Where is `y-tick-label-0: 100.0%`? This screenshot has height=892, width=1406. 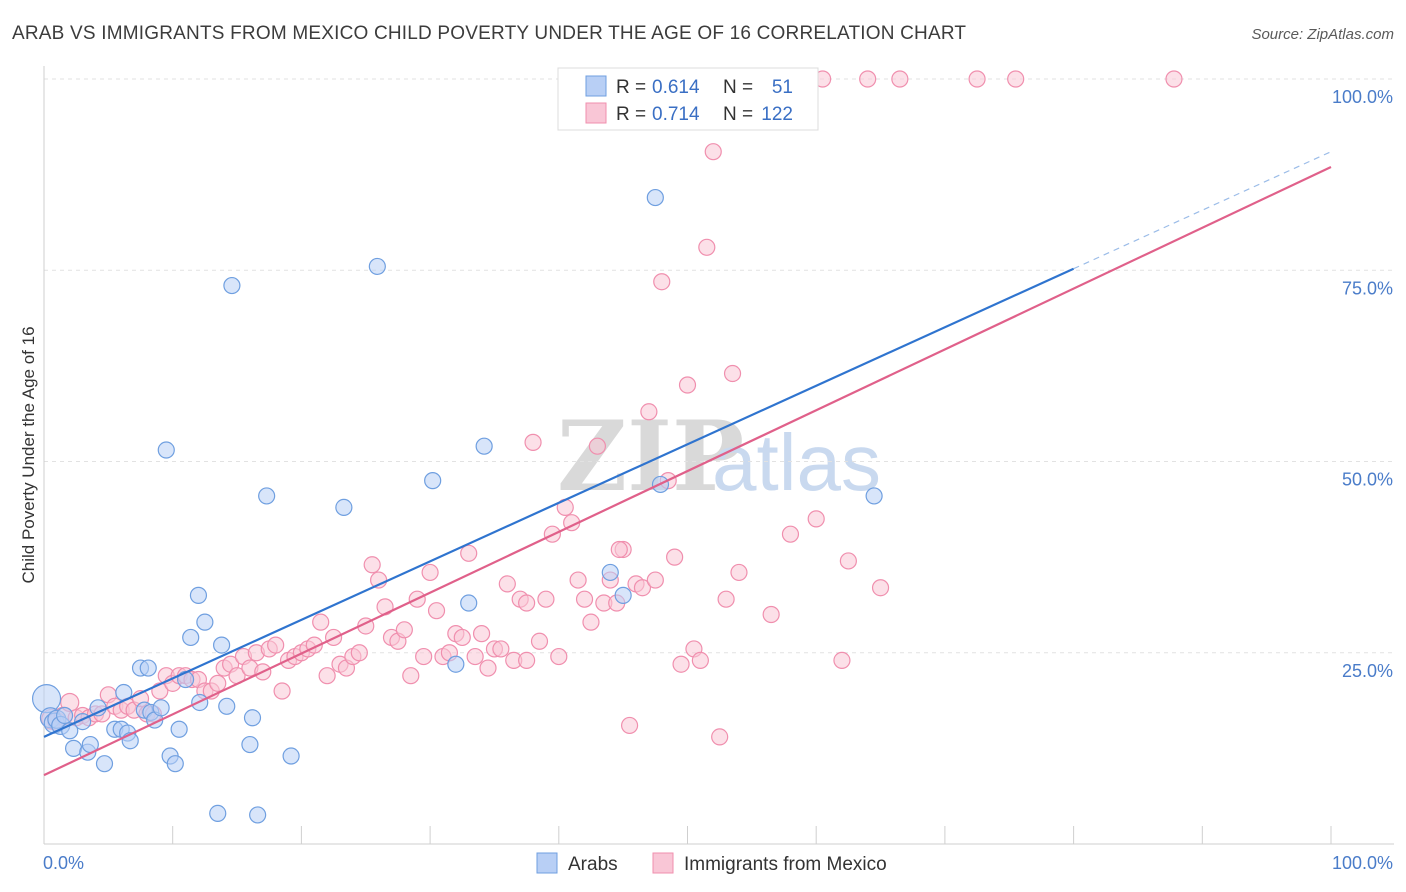 y-tick-label-0: 100.0% is located at coordinates (1362, 97).